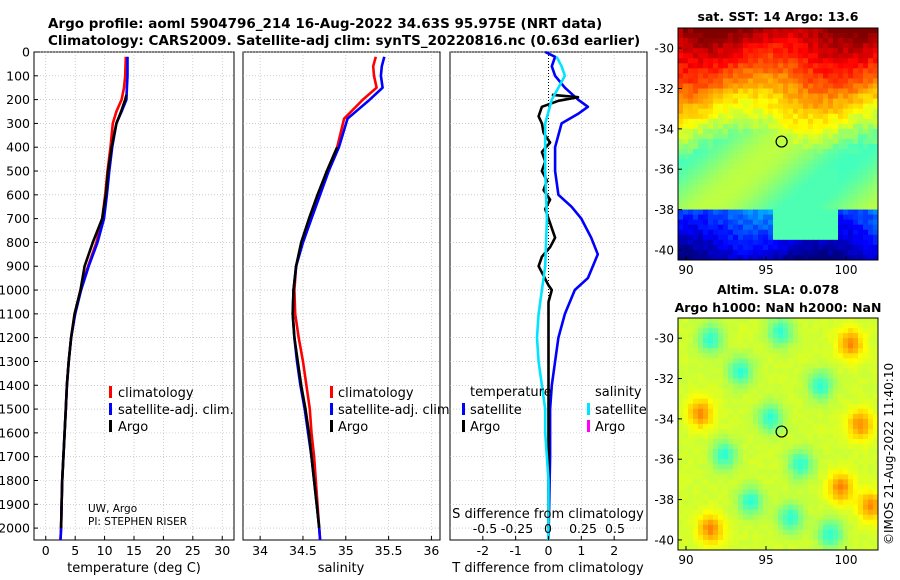  What do you see at coordinates (137, 522) in the screenshot?
I see `pi-label: PI: STEPHEN RISER` at bounding box center [137, 522].